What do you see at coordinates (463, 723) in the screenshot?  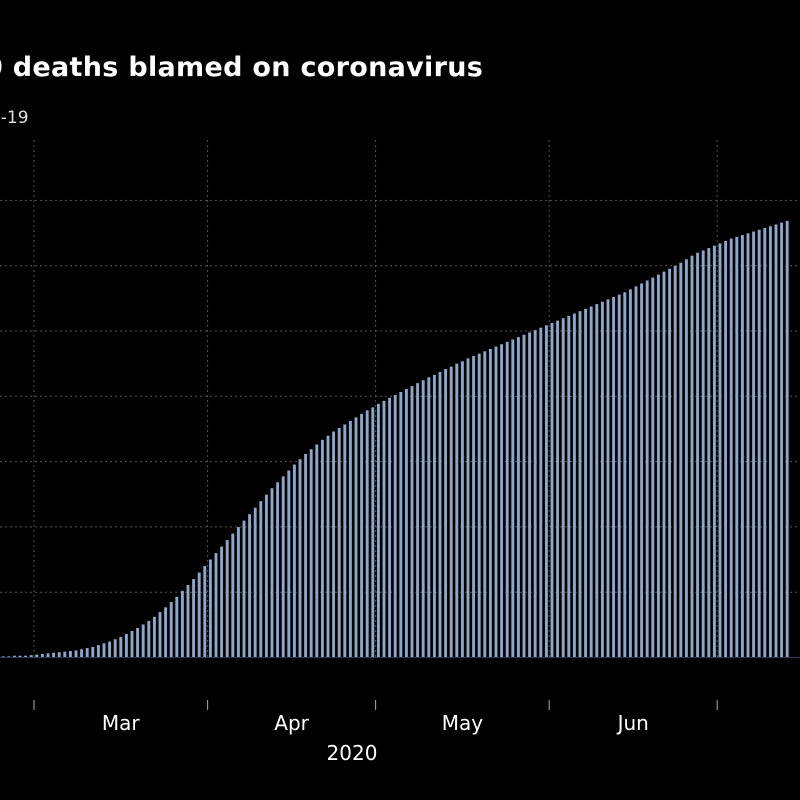 I see `x-tick-label: May` at bounding box center [463, 723].